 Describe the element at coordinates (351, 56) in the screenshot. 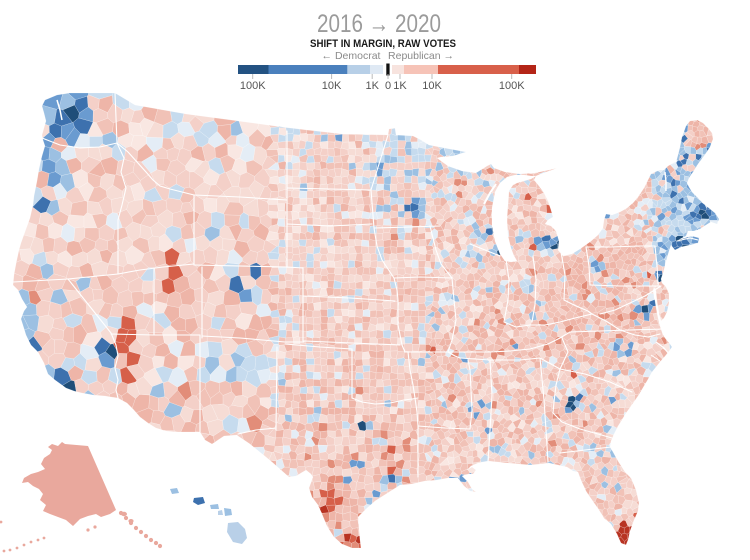

I see `svg-text: ← Democrat` at that location.